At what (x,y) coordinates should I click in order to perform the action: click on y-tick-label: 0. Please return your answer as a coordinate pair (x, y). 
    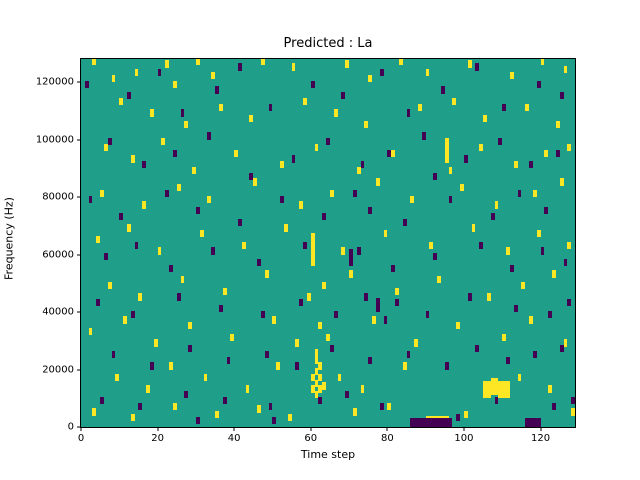
    Looking at the image, I should click on (70, 427).